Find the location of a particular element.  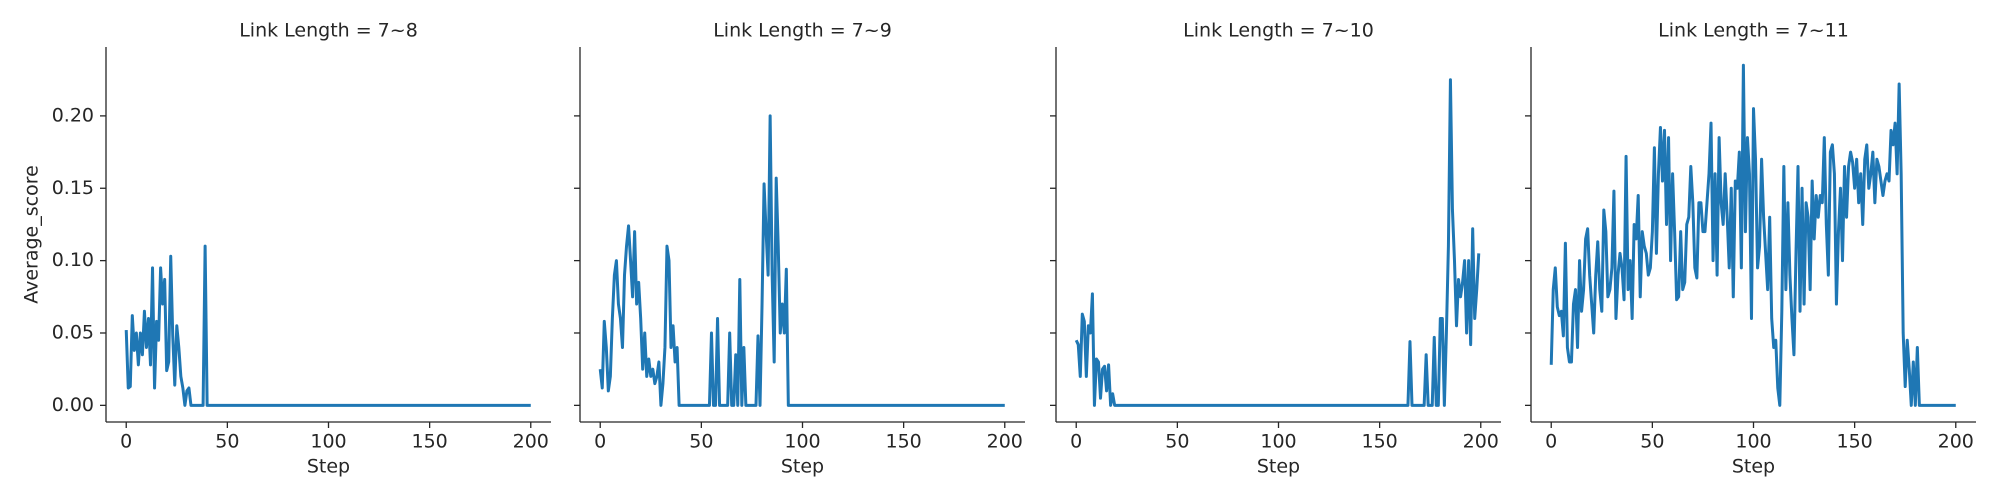

panel-title: Link Length = 7~8 is located at coordinates (328, 31).